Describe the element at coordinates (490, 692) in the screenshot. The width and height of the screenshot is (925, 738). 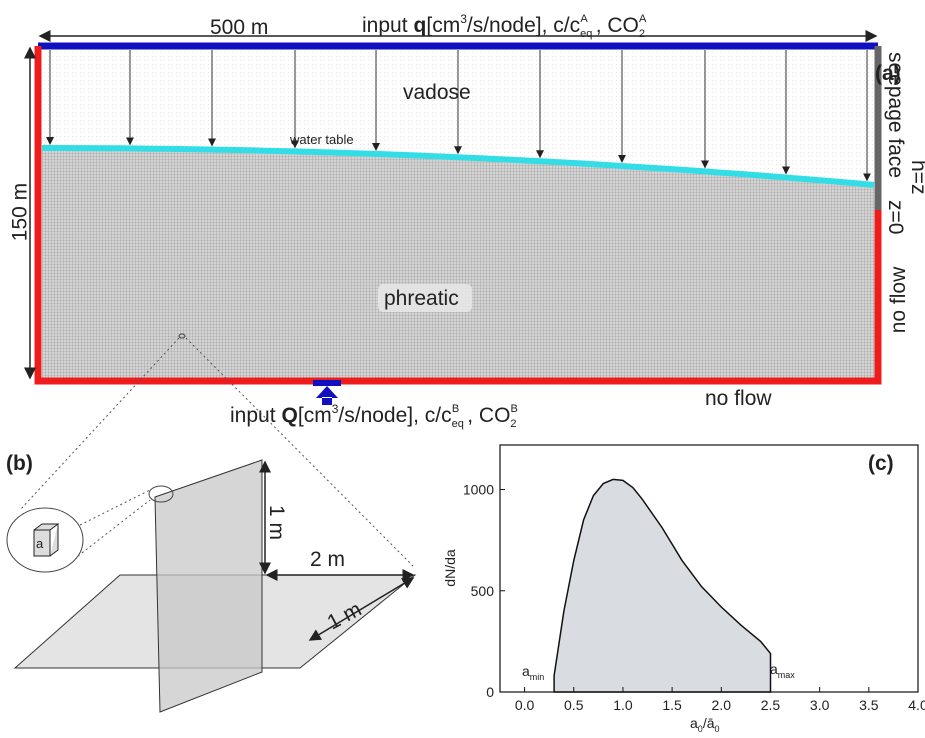
I see `y-tick-label: 0` at that location.